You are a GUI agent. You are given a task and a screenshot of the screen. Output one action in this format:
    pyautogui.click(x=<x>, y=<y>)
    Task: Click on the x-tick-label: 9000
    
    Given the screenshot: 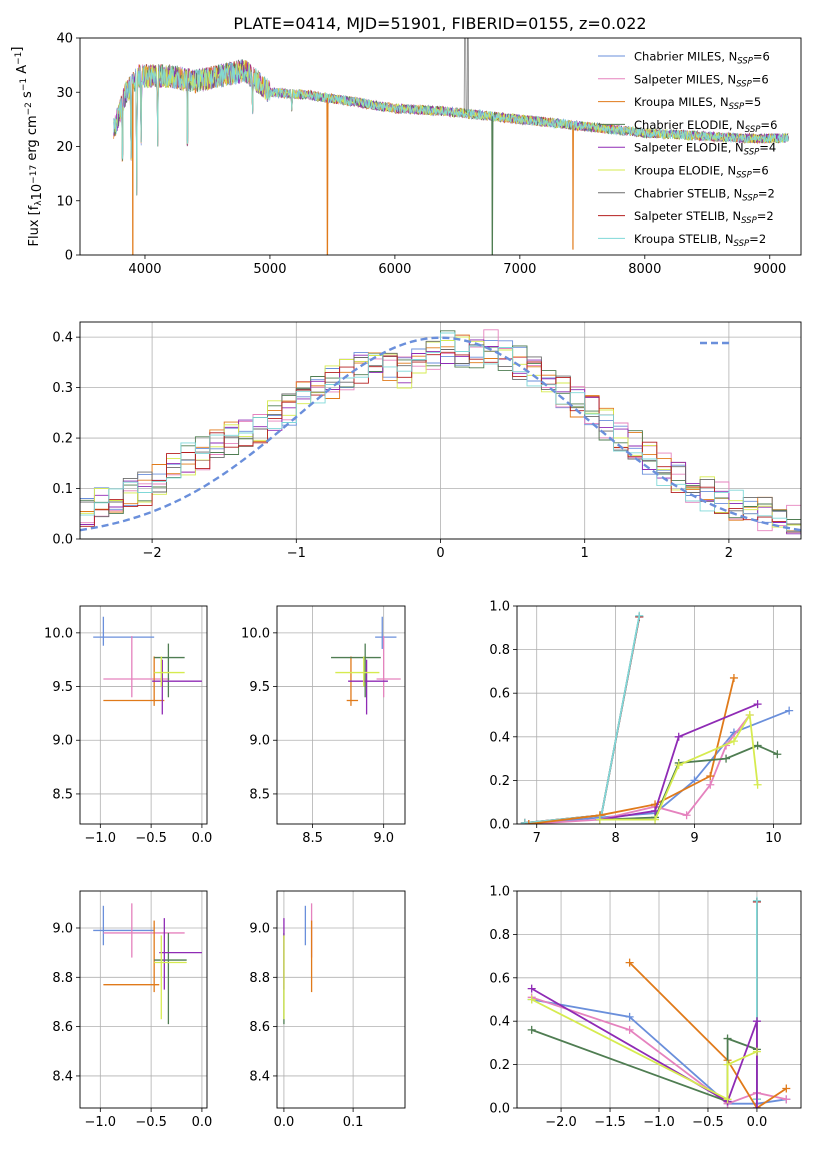 What is the action you would take?
    pyautogui.click(x=769, y=269)
    